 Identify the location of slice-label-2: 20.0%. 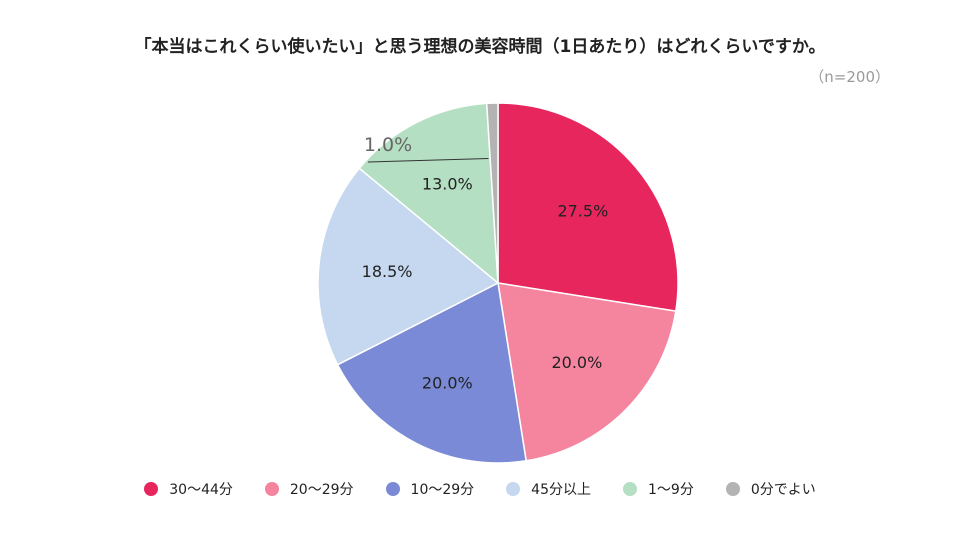
(576, 362).